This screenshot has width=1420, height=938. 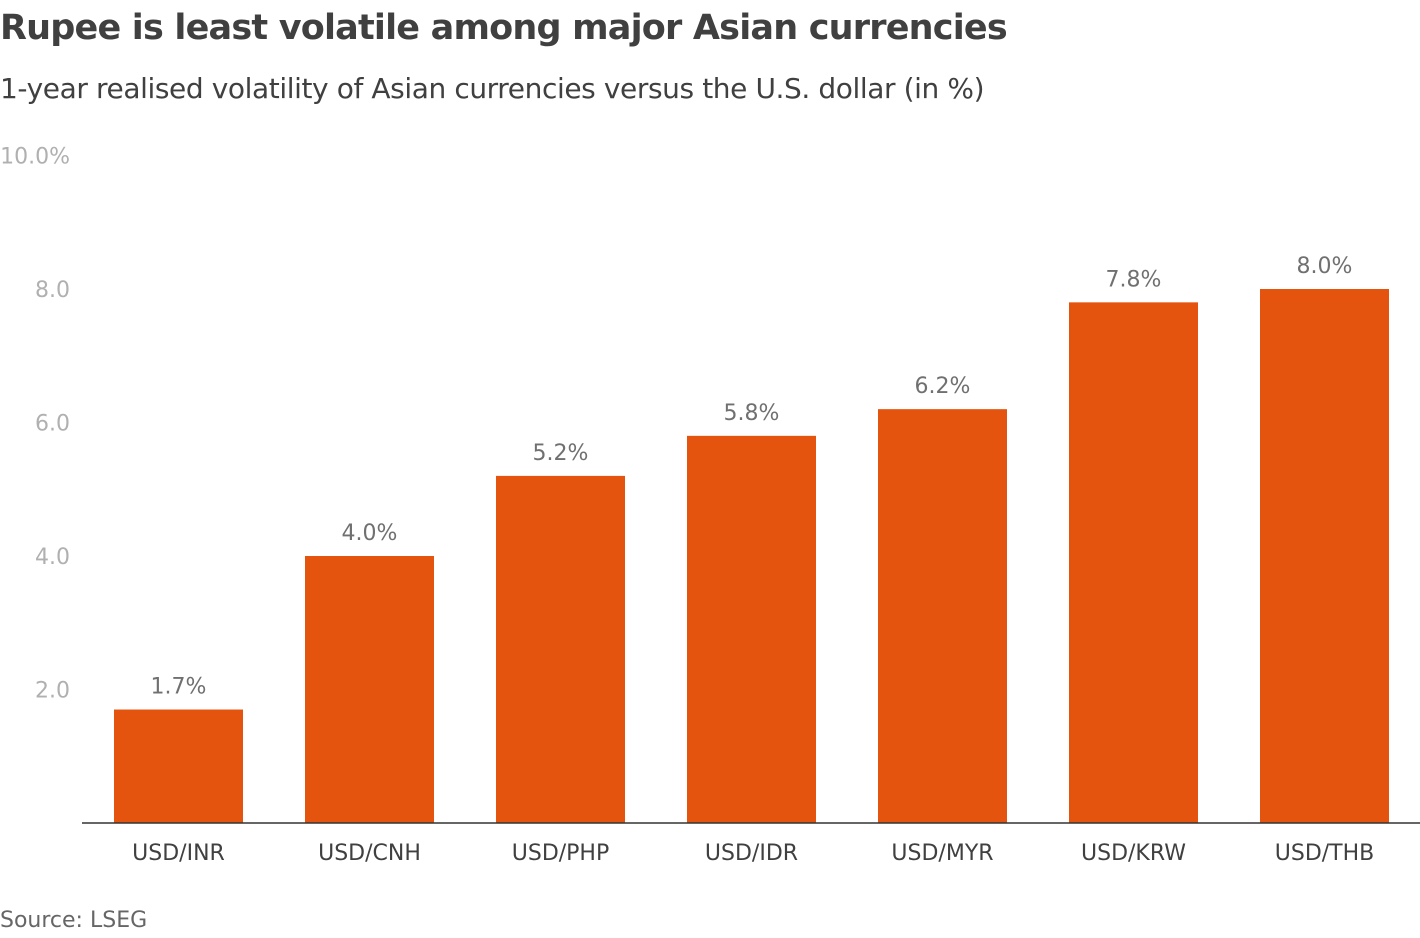 I want to click on value-label: 7.8%, so click(x=1134, y=279).